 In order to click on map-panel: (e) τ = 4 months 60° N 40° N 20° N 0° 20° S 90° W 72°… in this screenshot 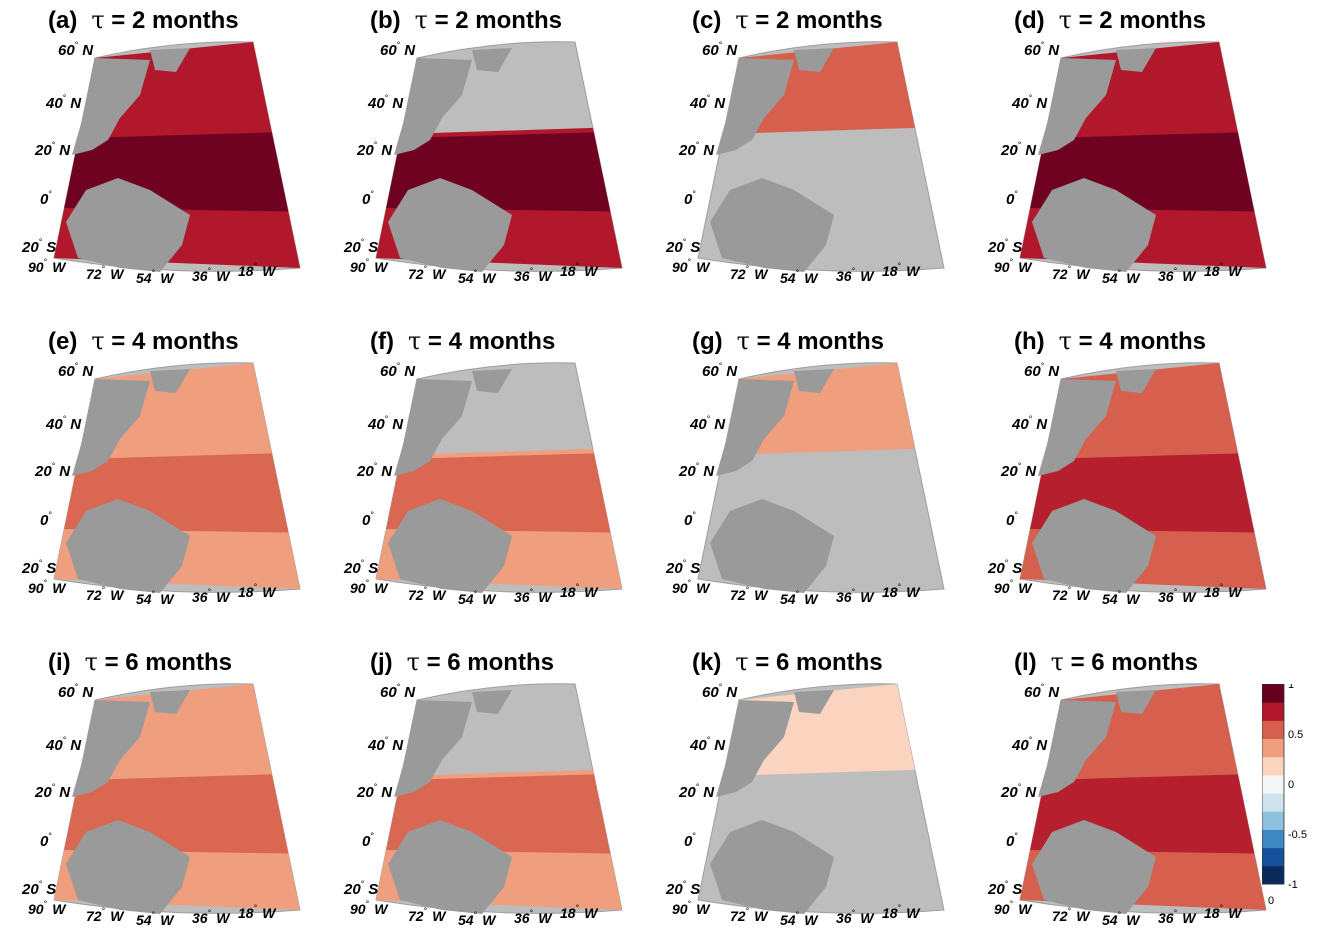, I will do `click(161, 471)`.